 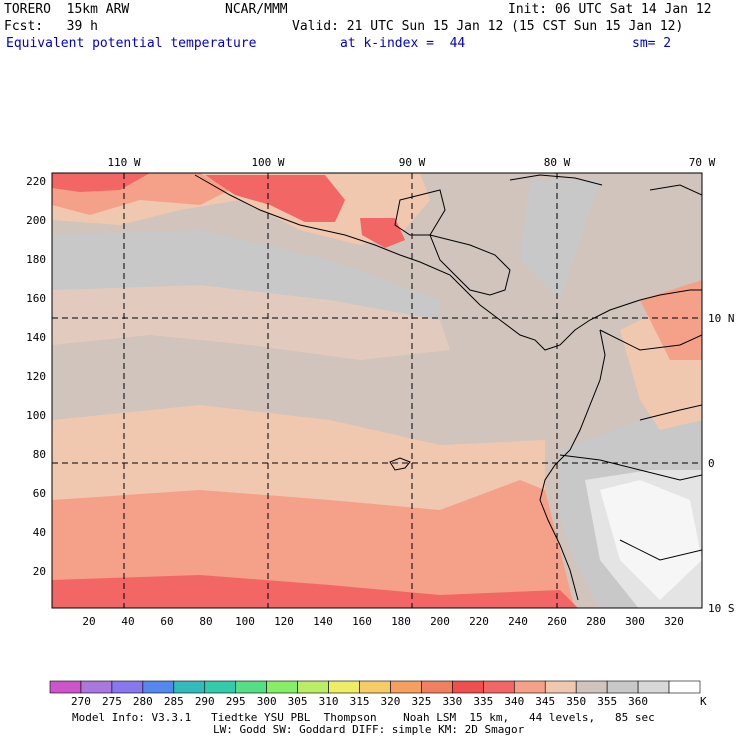 What do you see at coordinates (651, 540) in the screenshot?
I see `field-white-sa` at bounding box center [651, 540].